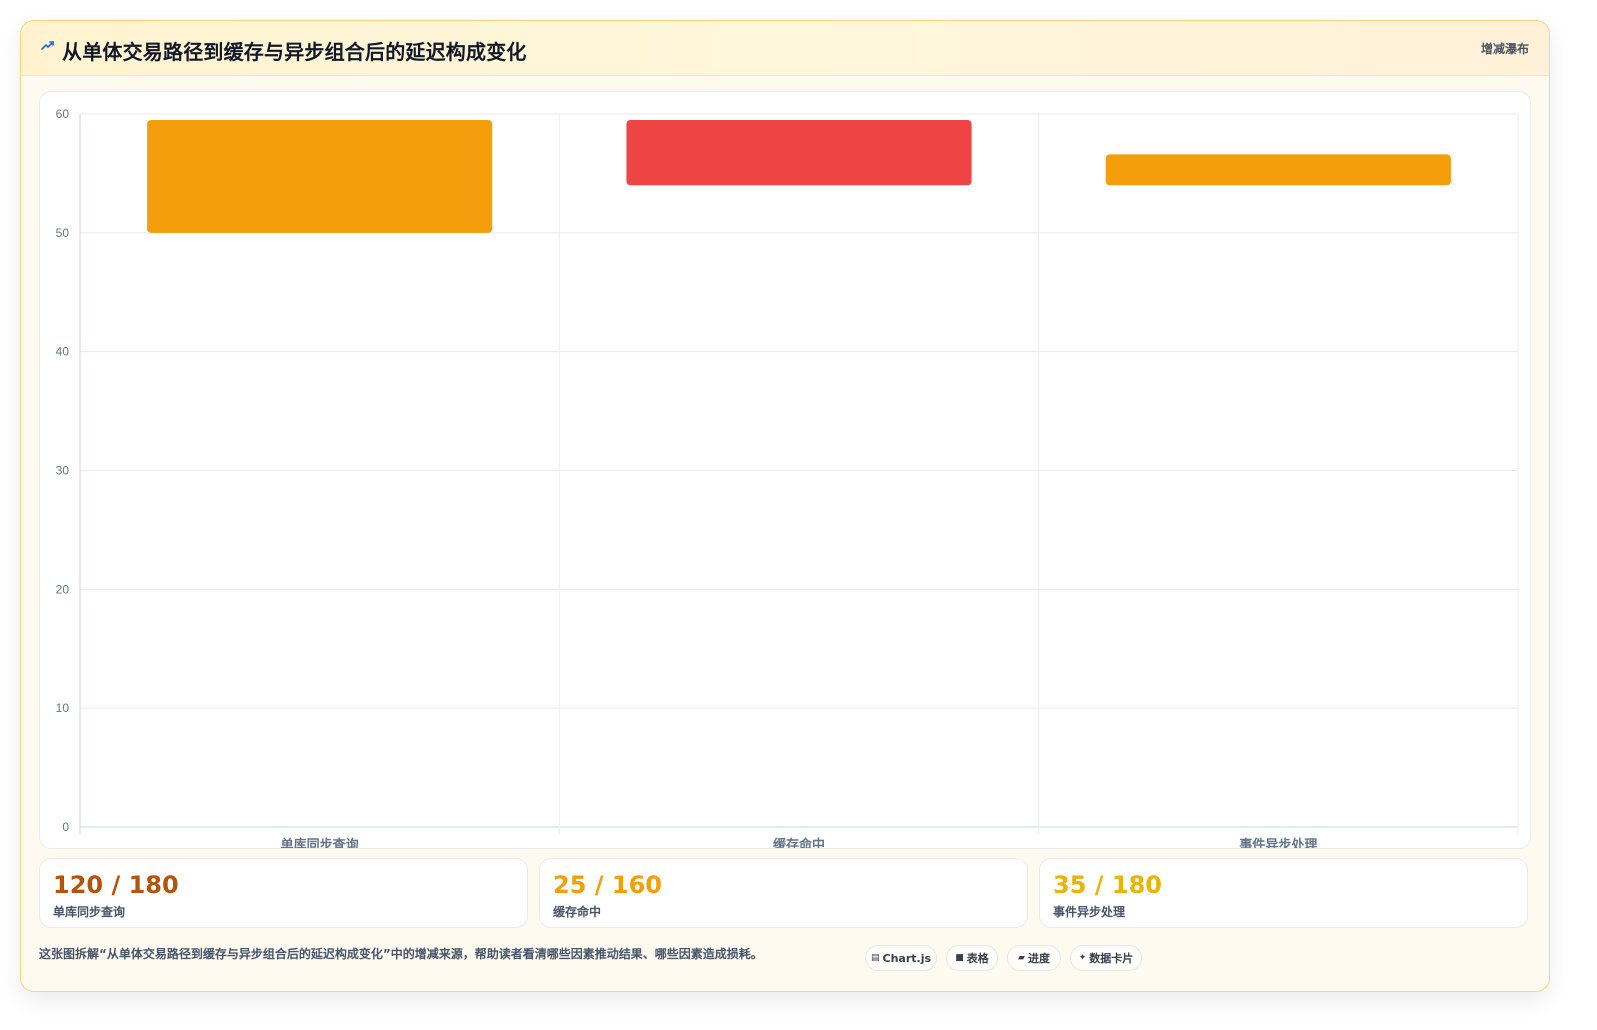  Describe the element at coordinates (607, 885) in the screenshot. I see `summary-value: 25 / 160` at that location.